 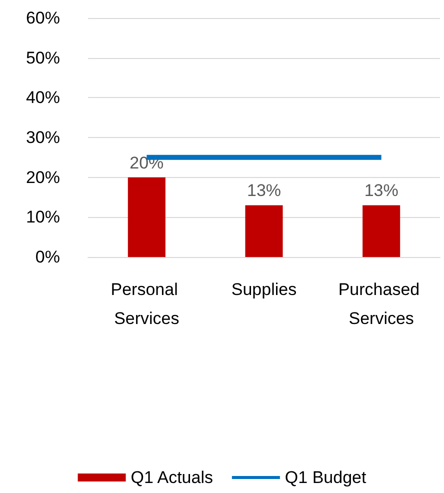 I want to click on y-tick-label: 30%, so click(x=43, y=137).